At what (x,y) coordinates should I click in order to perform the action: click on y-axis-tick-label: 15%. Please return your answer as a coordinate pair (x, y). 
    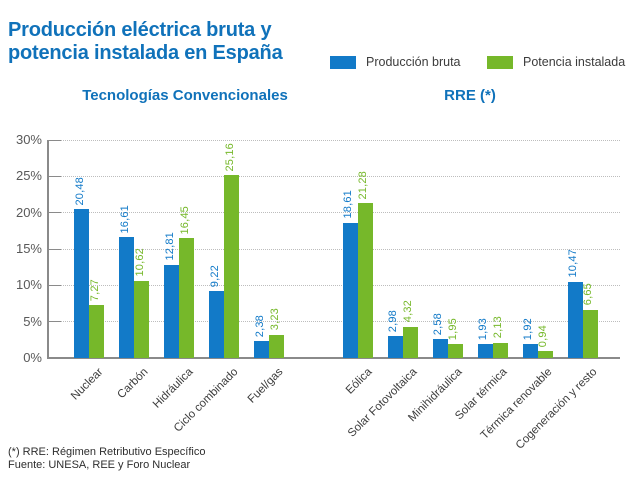
    Looking at the image, I should click on (28, 248).